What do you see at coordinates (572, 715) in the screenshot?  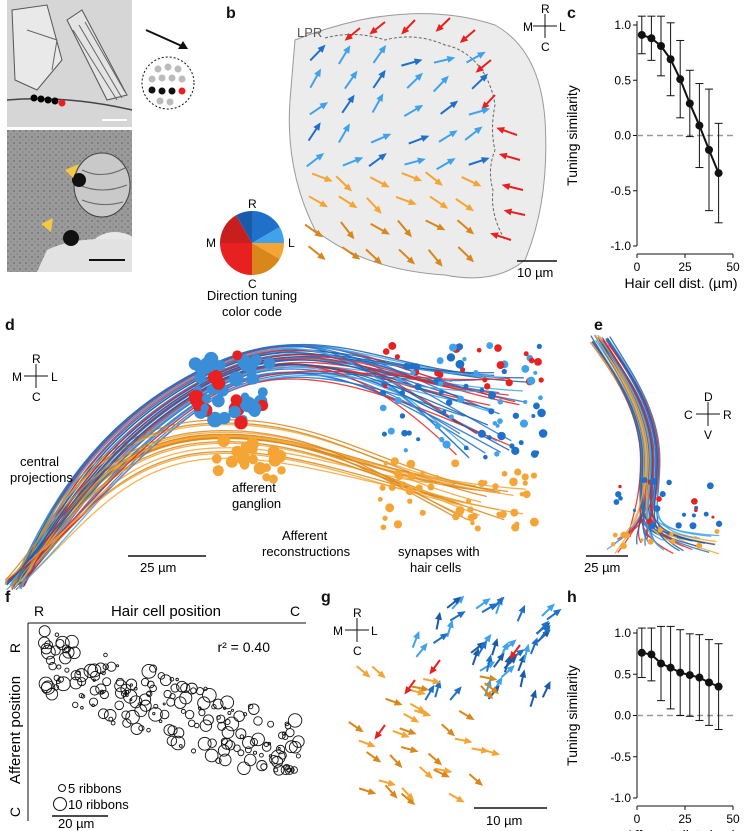 I see `y-axis-label: Tuning similarity` at bounding box center [572, 715].